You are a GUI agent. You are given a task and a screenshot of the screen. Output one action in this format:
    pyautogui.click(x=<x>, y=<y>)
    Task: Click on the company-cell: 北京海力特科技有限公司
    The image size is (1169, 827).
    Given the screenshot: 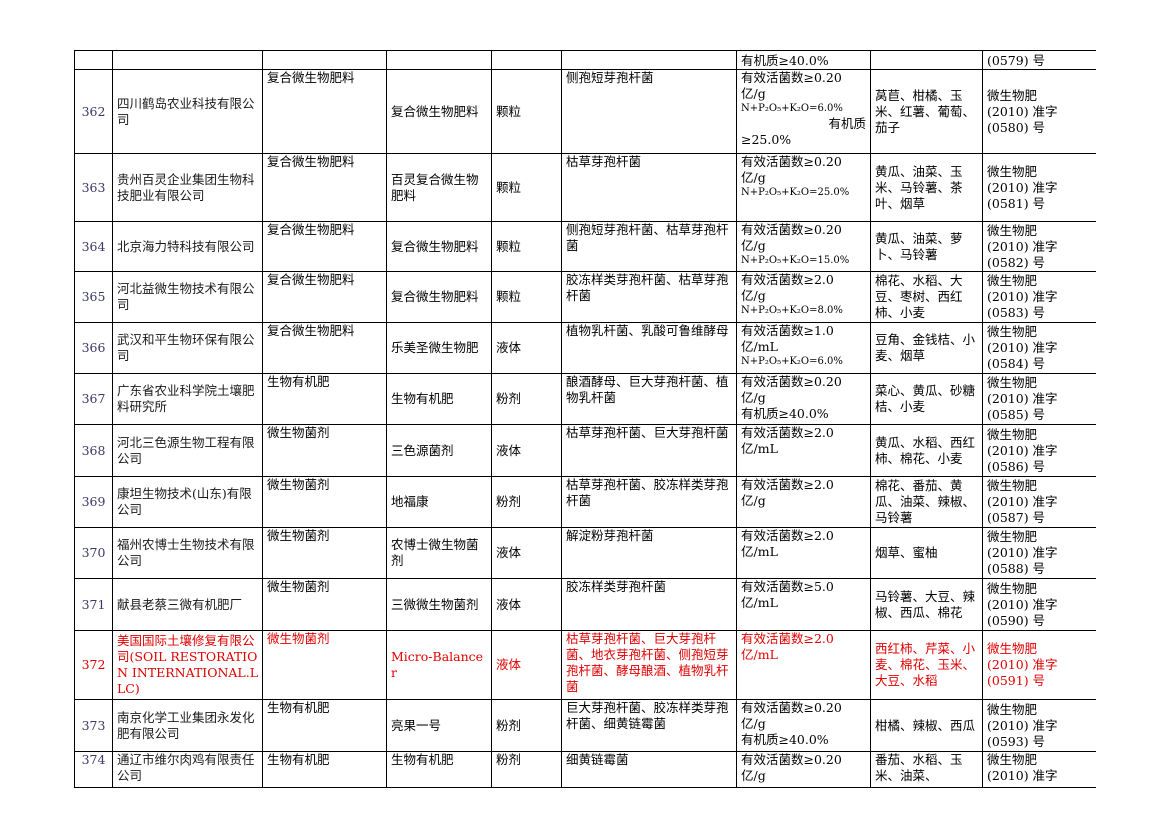 What is the action you would take?
    pyautogui.click(x=187, y=246)
    